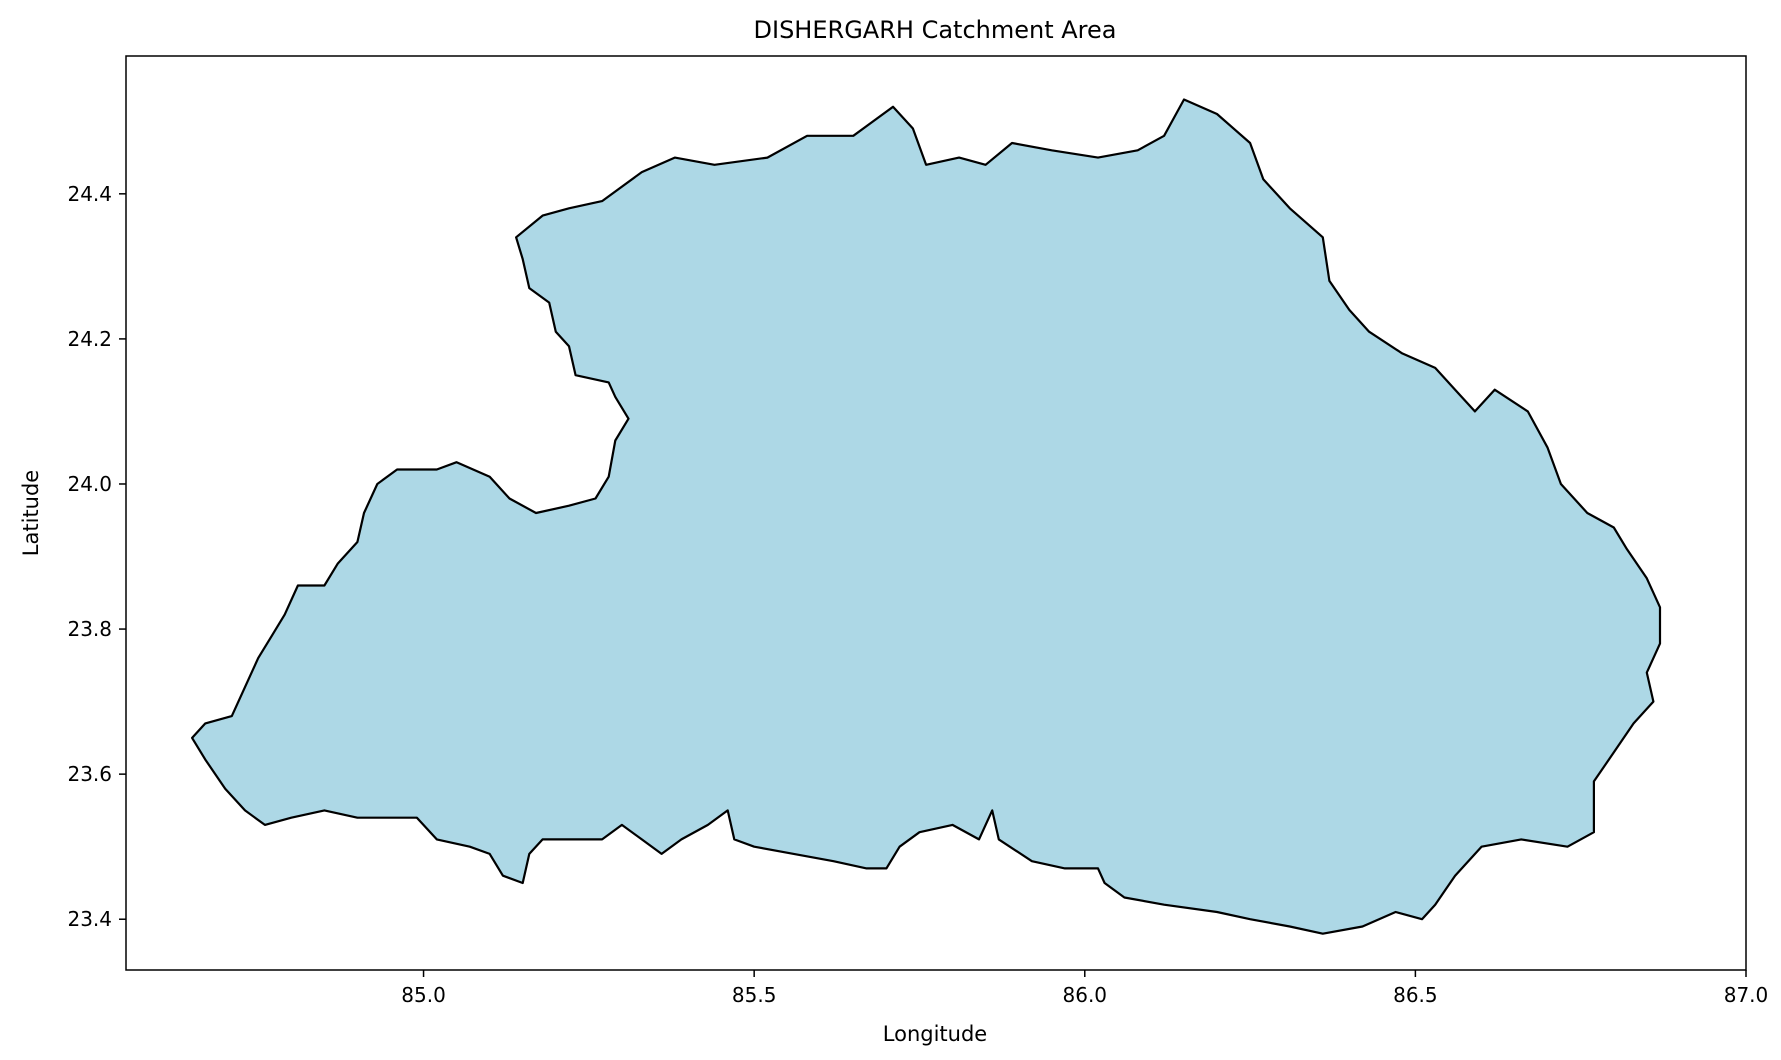 The width and height of the screenshot is (1781, 1060). What do you see at coordinates (96, 556) in the screenshot?
I see `y-axis: 23.4 23.6 23.8 24.0 24.2 24.4` at bounding box center [96, 556].